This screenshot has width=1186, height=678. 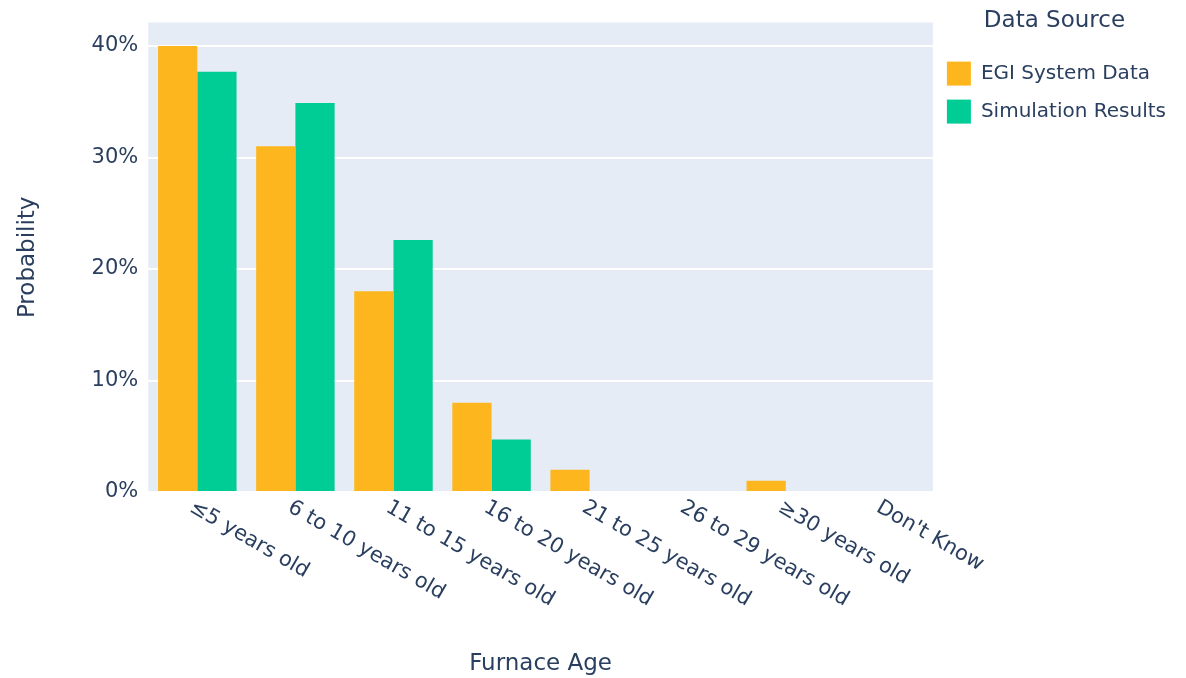 I want to click on y-tick-label: 40%, so click(x=115, y=44).